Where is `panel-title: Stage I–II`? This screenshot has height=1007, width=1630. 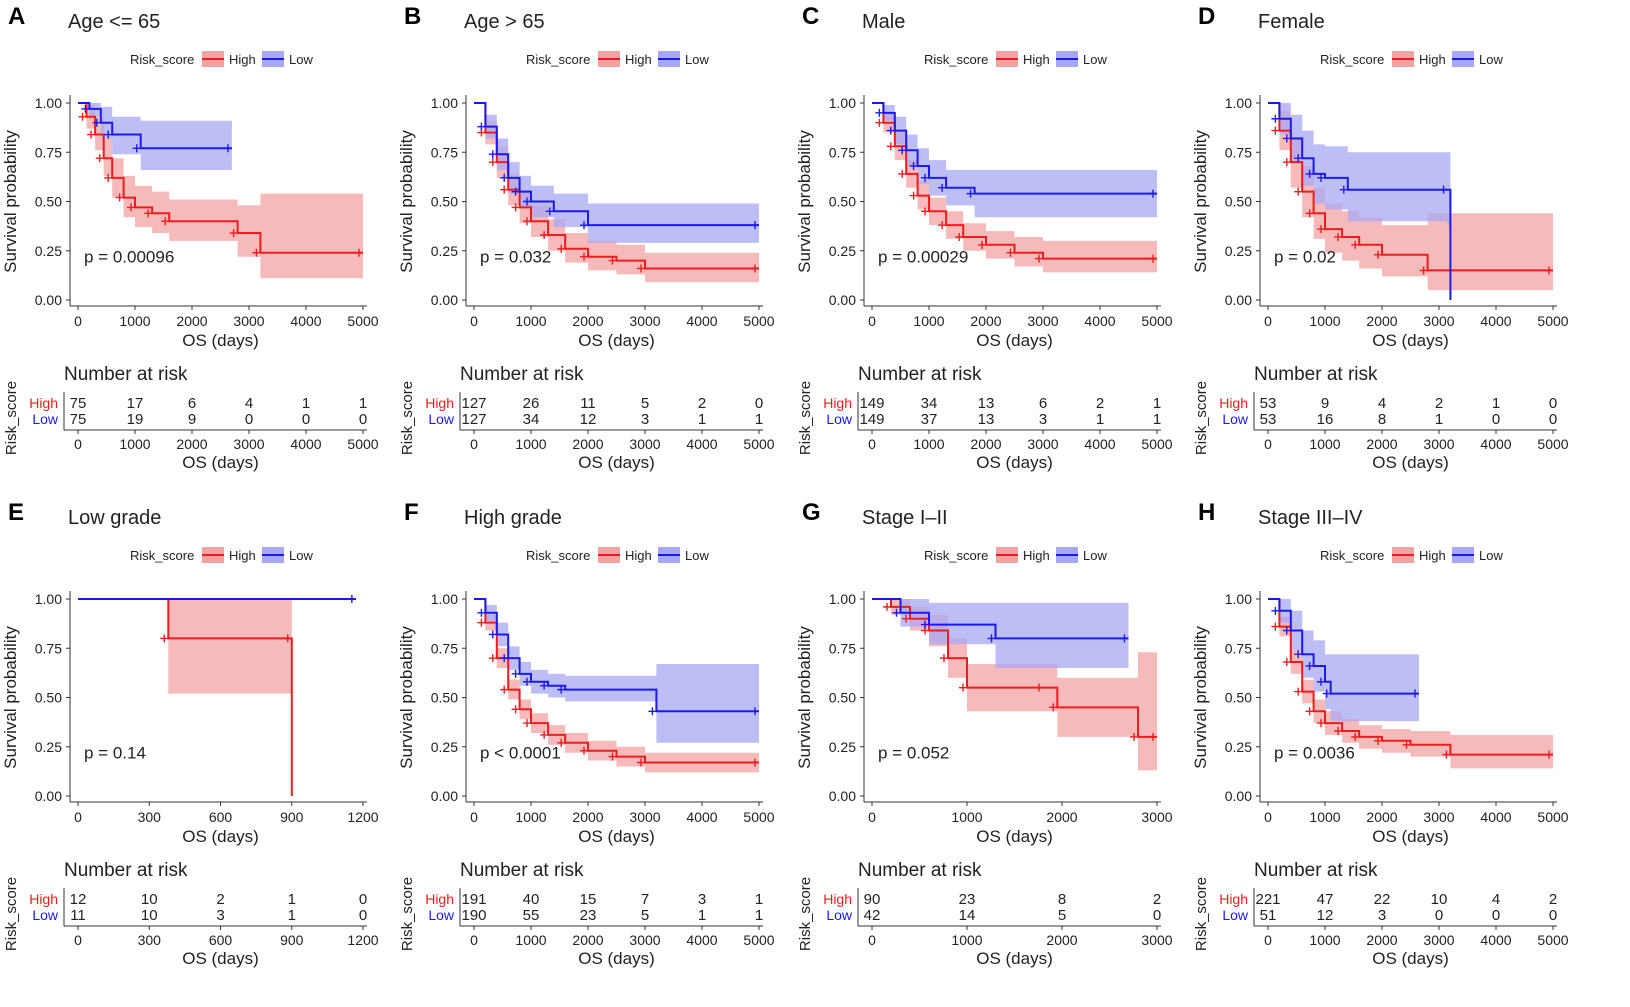
panel-title: Stage I–II is located at coordinates (905, 518).